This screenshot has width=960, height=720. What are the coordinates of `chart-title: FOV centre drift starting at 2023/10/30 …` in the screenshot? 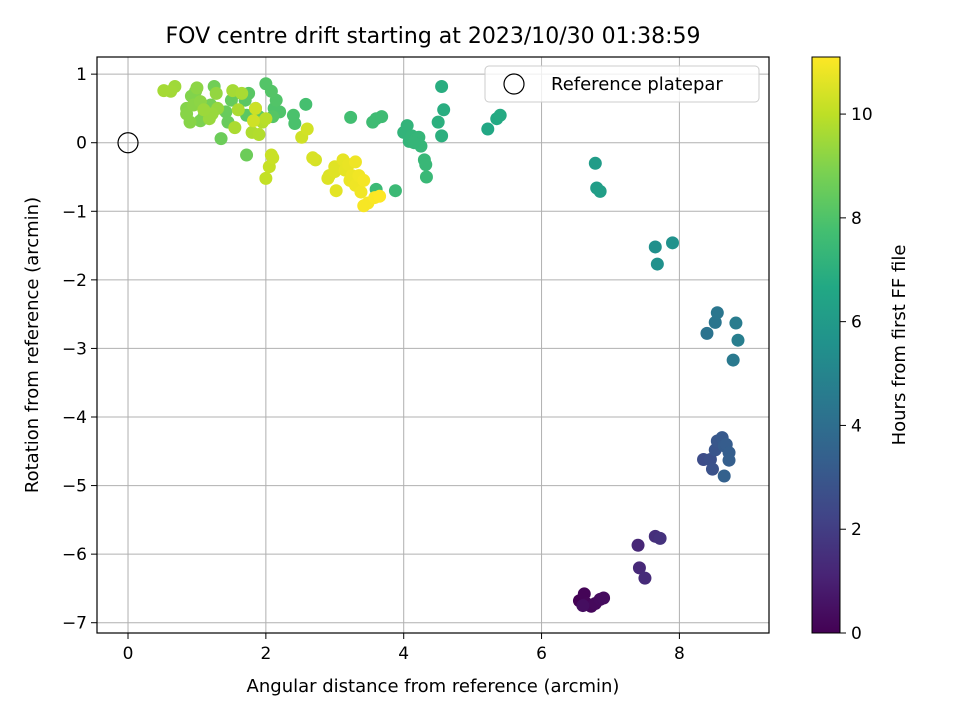 It's located at (433, 36).